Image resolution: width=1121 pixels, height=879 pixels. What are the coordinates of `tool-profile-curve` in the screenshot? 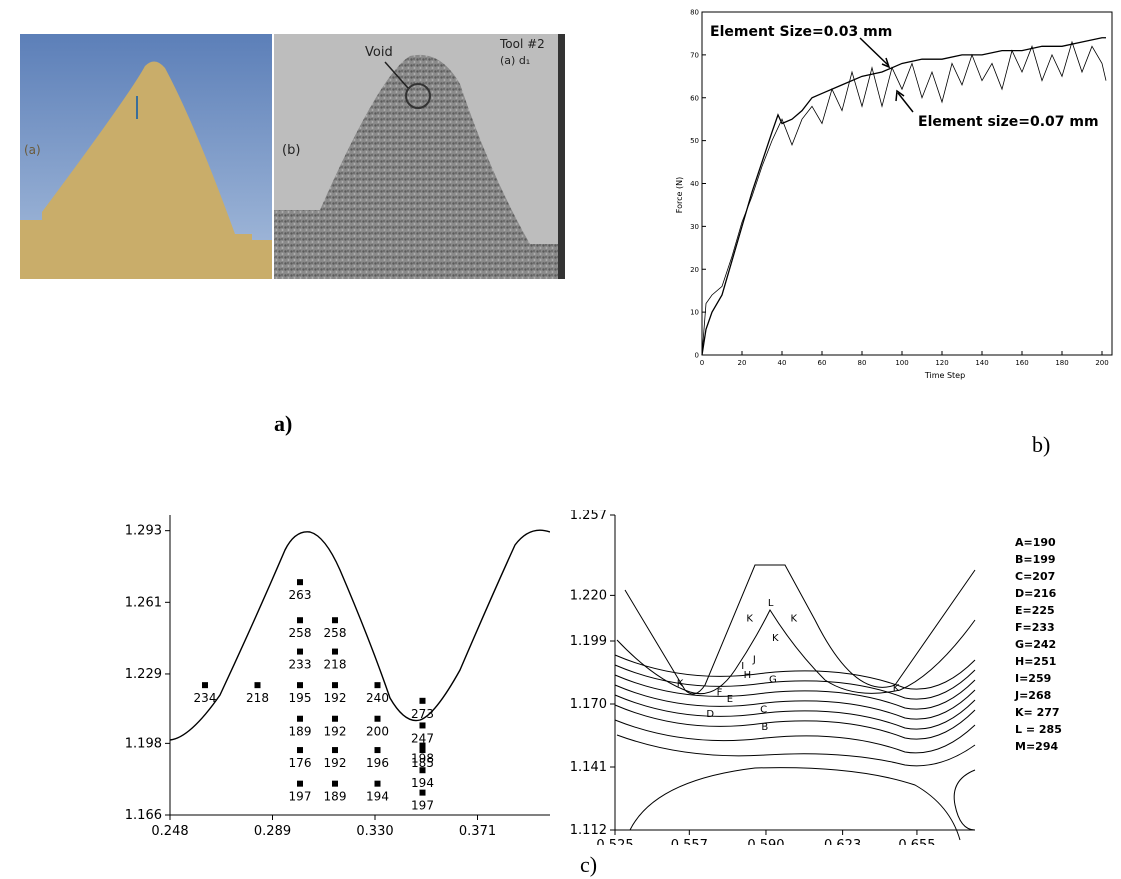 It's located at (359, 635).